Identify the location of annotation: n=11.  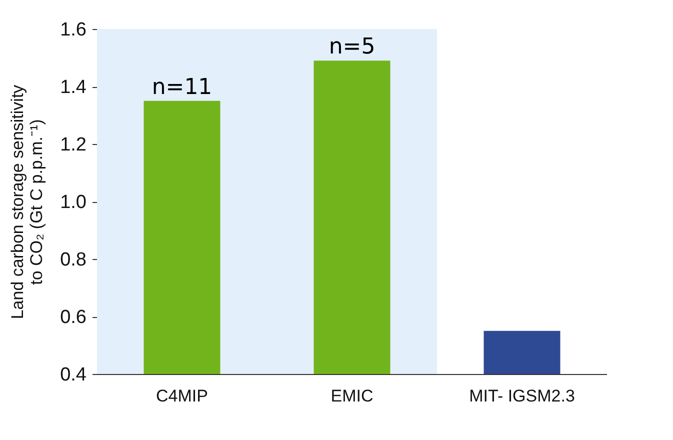
(182, 87).